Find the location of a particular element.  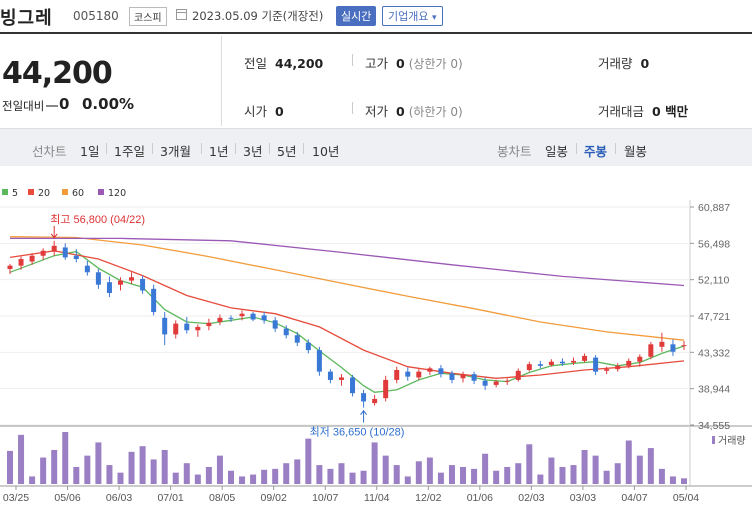

change-label: 전일대비 is located at coordinates (23, 106).